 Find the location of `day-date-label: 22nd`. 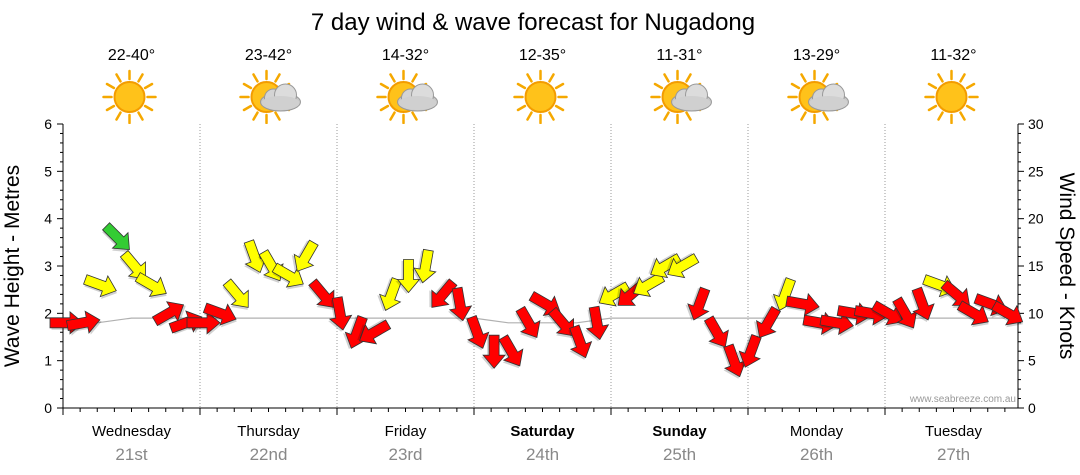

day-date-label: 22nd is located at coordinates (269, 454).